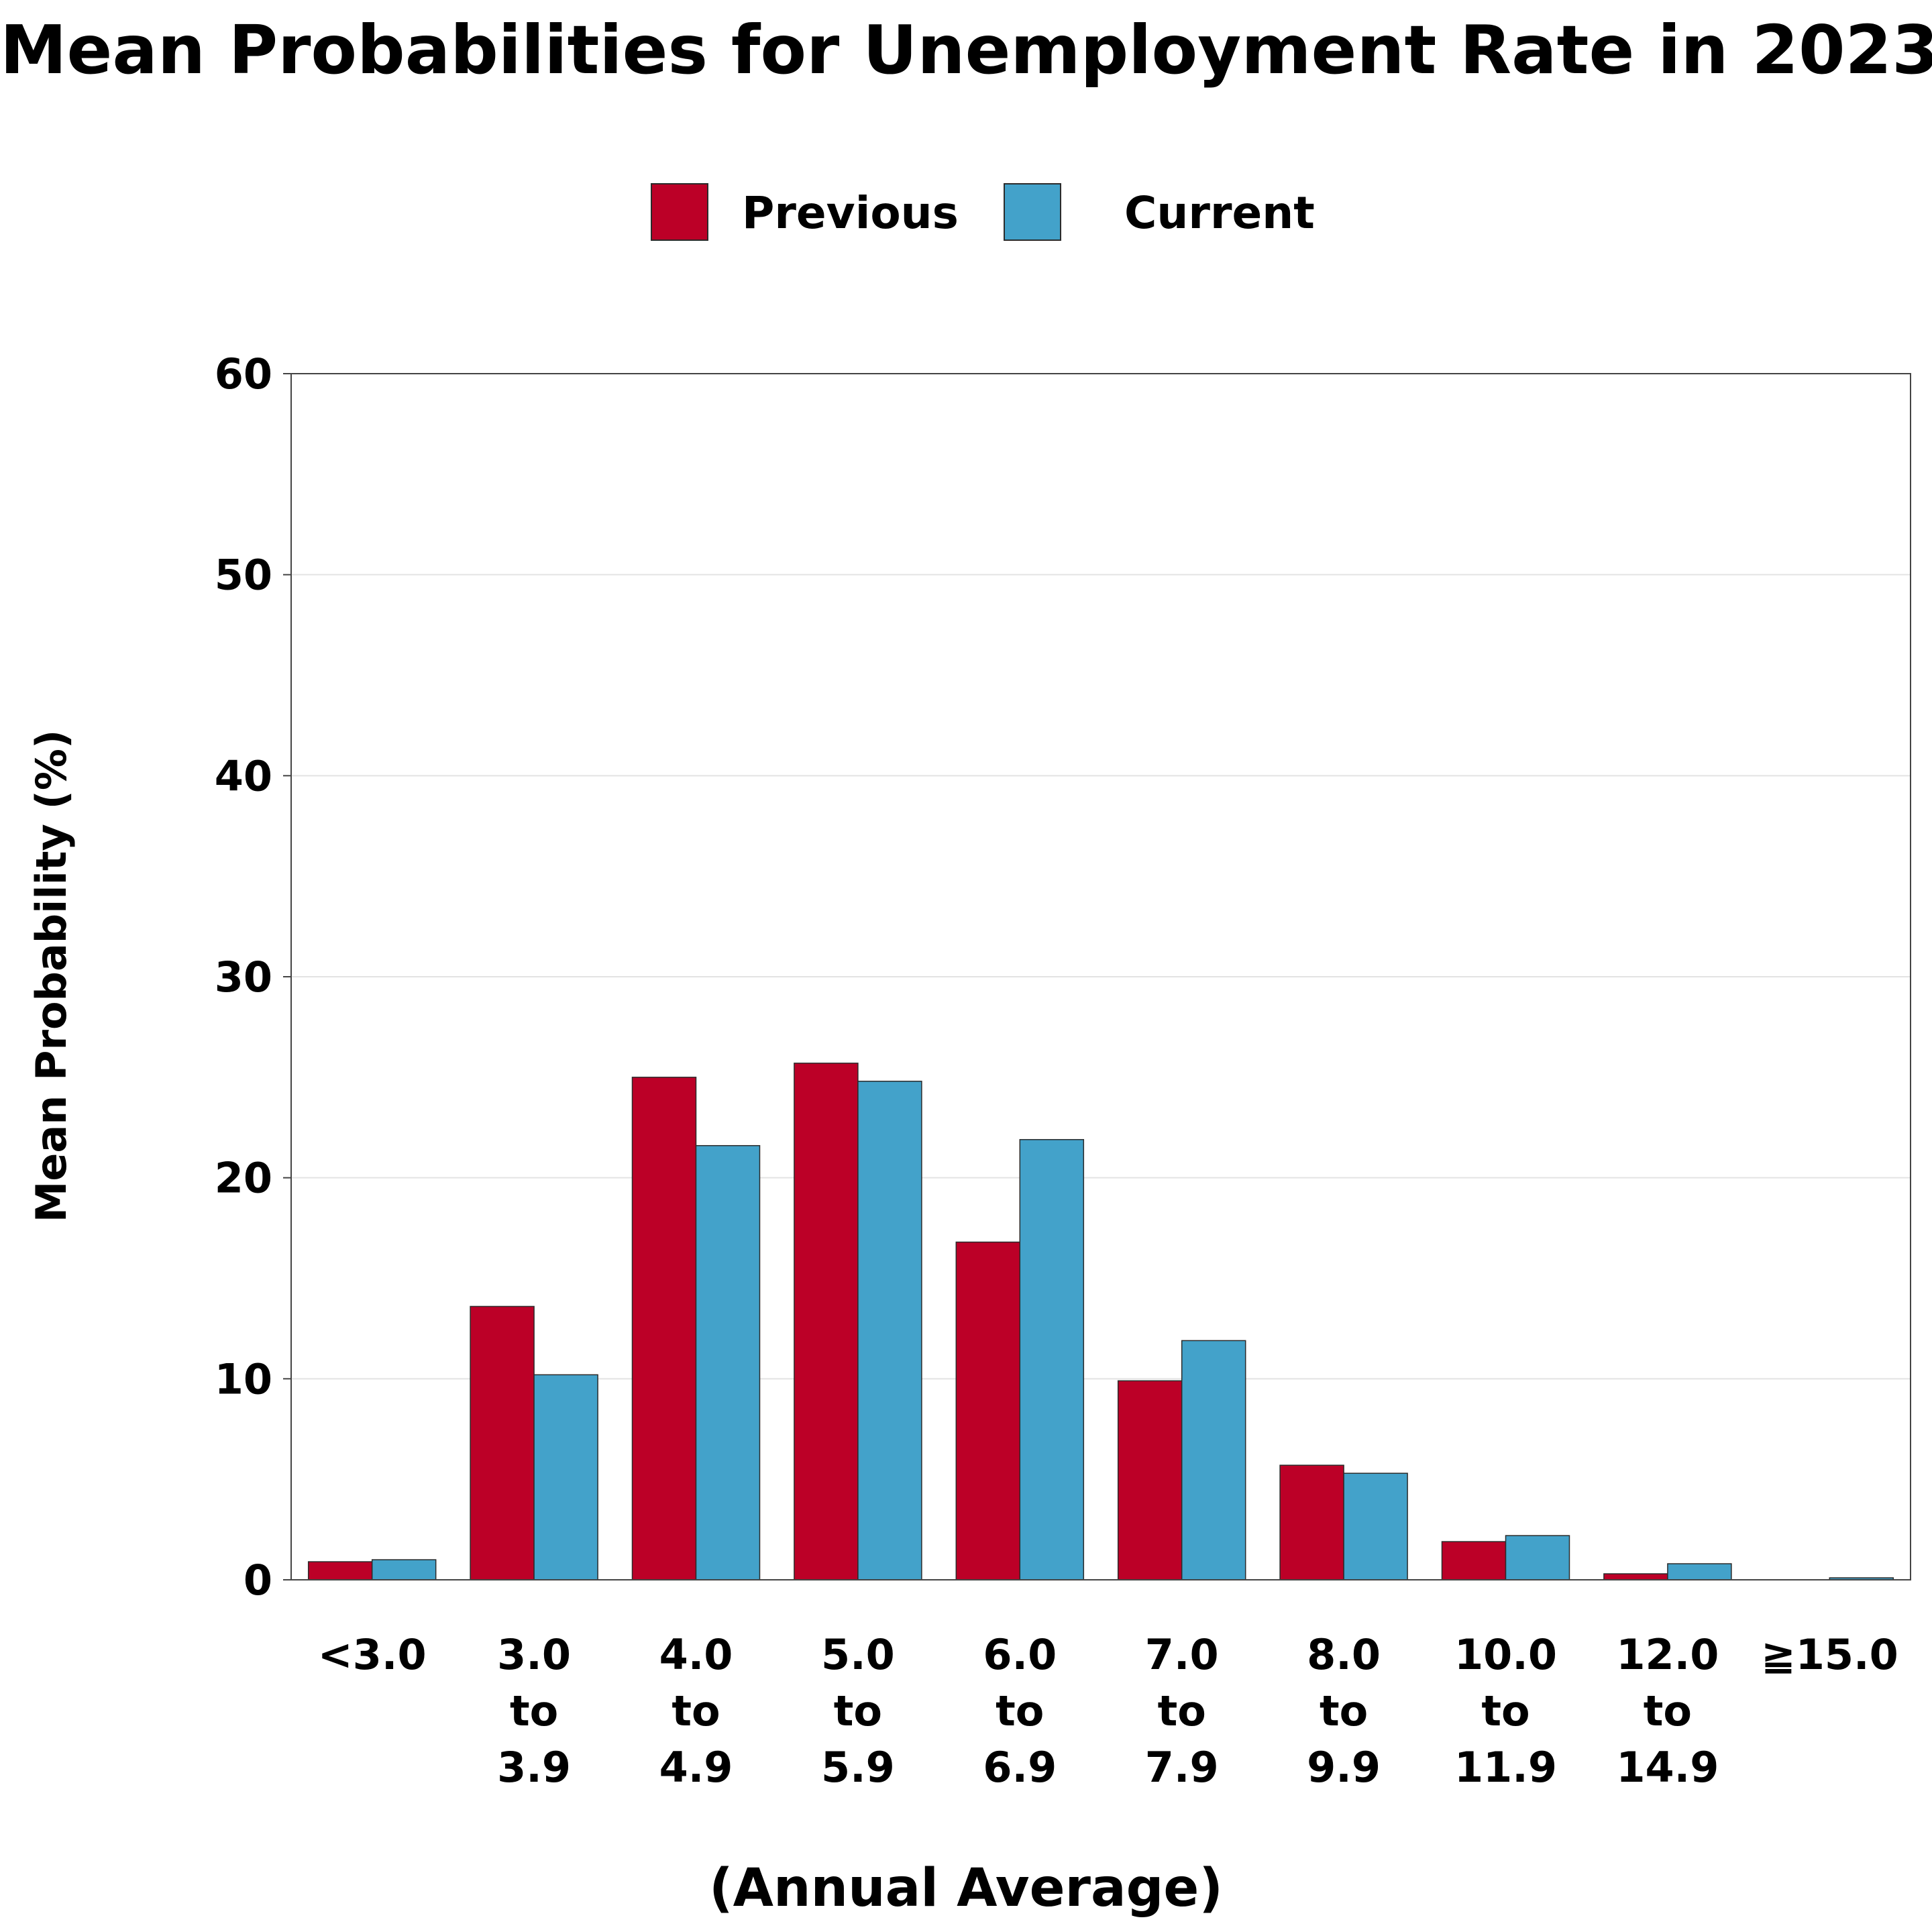  I want to click on x-tick-label: 6.0 to 6.9, so click(1020, 1711).